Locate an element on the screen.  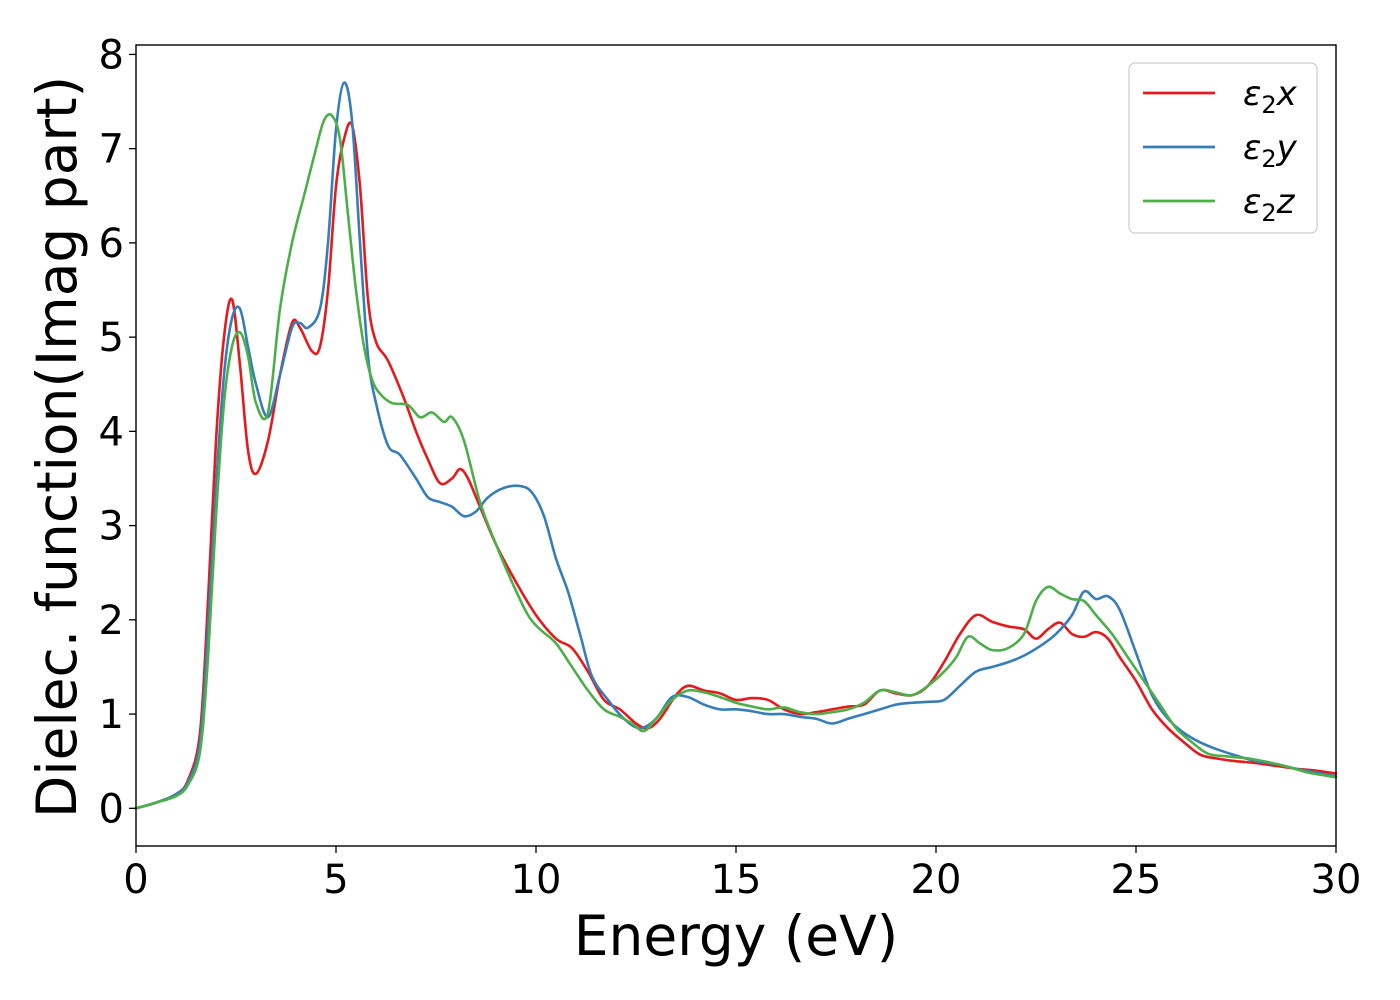
x-tick-label: 0 is located at coordinates (135, 880).